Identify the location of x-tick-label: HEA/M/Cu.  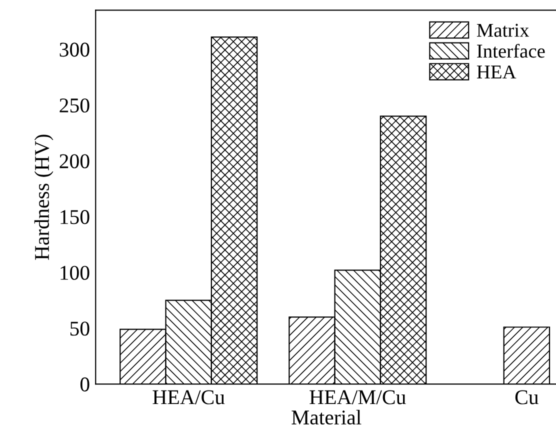
(358, 397).